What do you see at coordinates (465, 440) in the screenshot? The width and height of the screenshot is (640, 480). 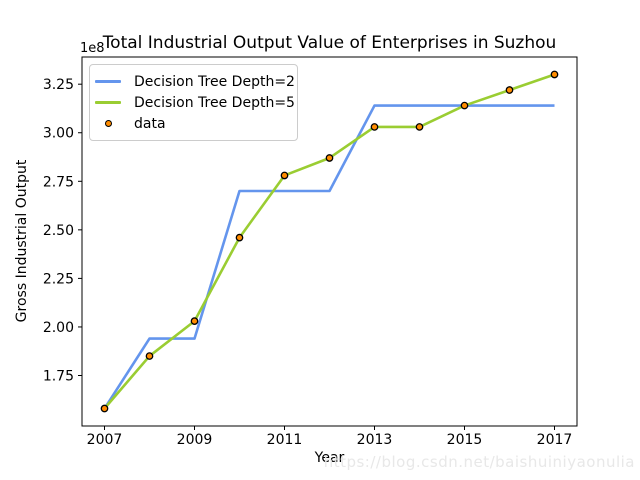 I see `x-tick-label: 2015` at bounding box center [465, 440].